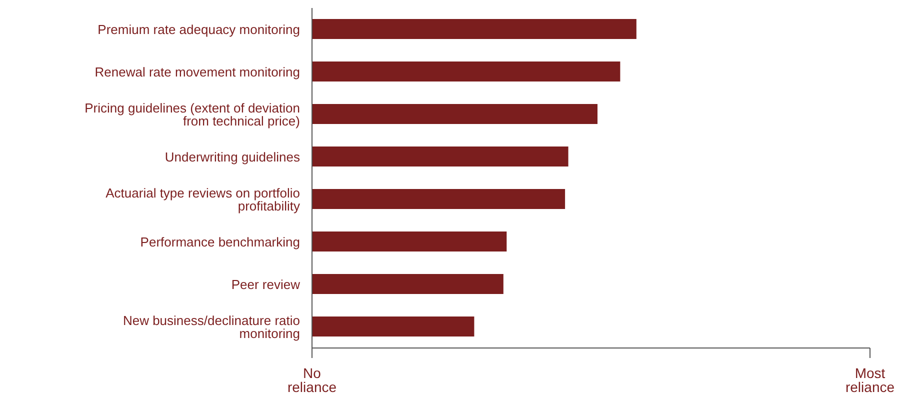 Image resolution: width=912 pixels, height=404 pixels. Describe the element at coordinates (199, 29) in the screenshot. I see `y-tick-label: Premium rate adequacy monitoring` at that location.